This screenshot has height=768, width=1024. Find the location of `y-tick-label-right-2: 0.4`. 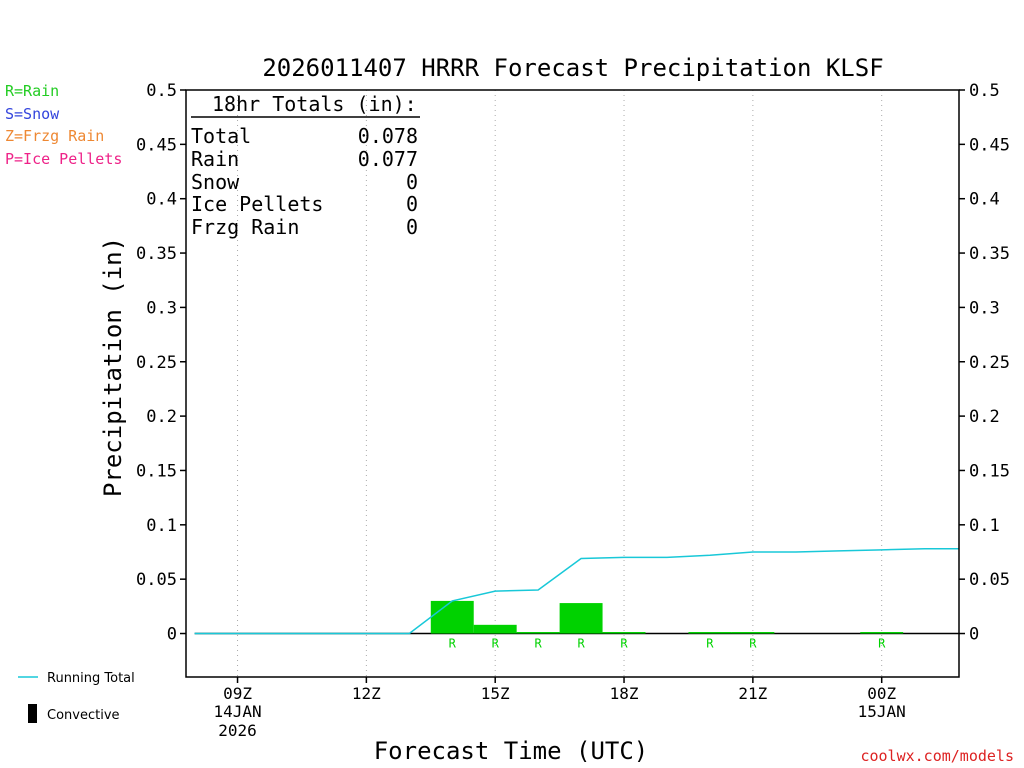

y-tick-label-right-2: 0.4 is located at coordinates (984, 200).